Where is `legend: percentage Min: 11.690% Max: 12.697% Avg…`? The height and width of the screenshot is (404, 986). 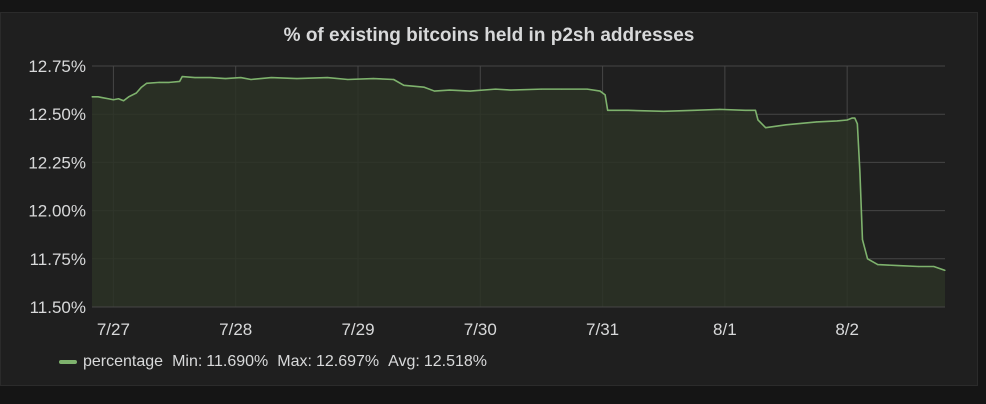 legend: percentage Min: 11.690% Max: 12.697% Avg… is located at coordinates (273, 362).